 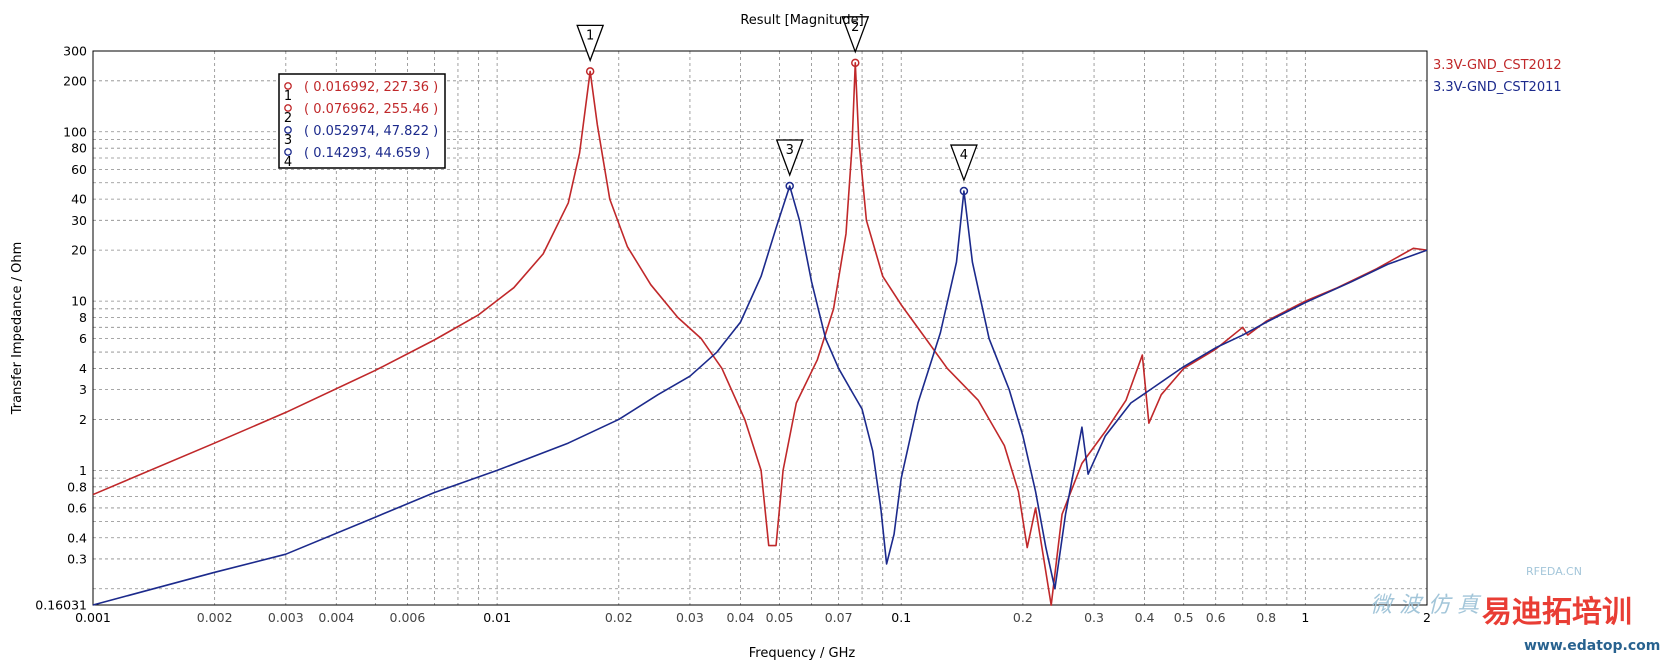 What do you see at coordinates (75, 51) in the screenshot?
I see `y-tick-label: 300` at bounding box center [75, 51].